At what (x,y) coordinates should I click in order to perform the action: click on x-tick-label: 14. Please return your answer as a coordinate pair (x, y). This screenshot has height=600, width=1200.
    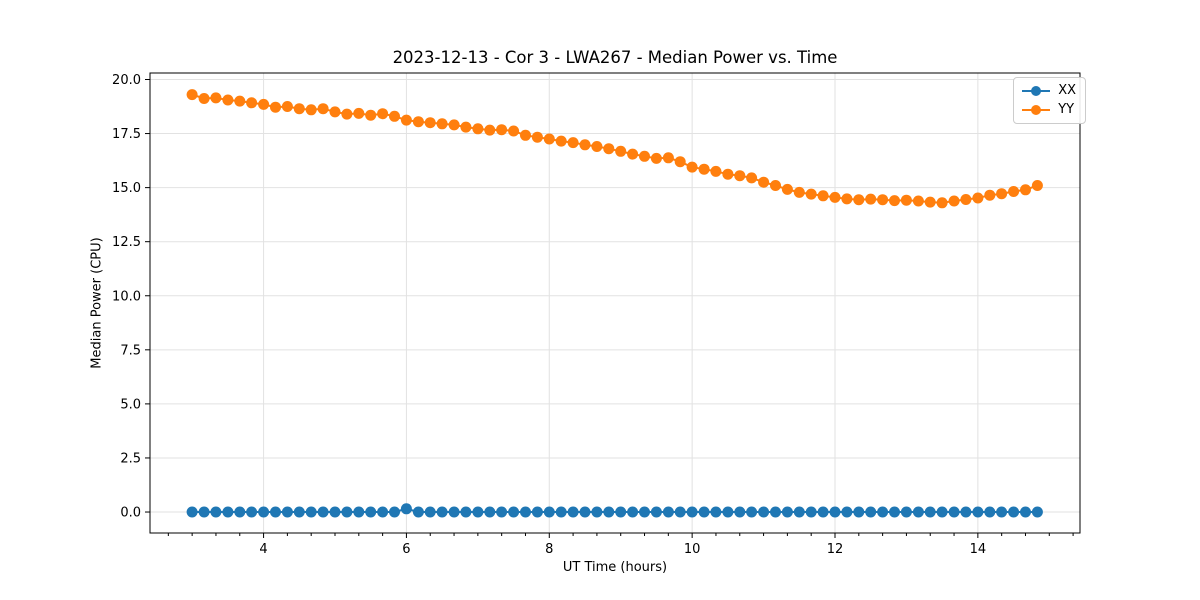
    Looking at the image, I should click on (978, 549).